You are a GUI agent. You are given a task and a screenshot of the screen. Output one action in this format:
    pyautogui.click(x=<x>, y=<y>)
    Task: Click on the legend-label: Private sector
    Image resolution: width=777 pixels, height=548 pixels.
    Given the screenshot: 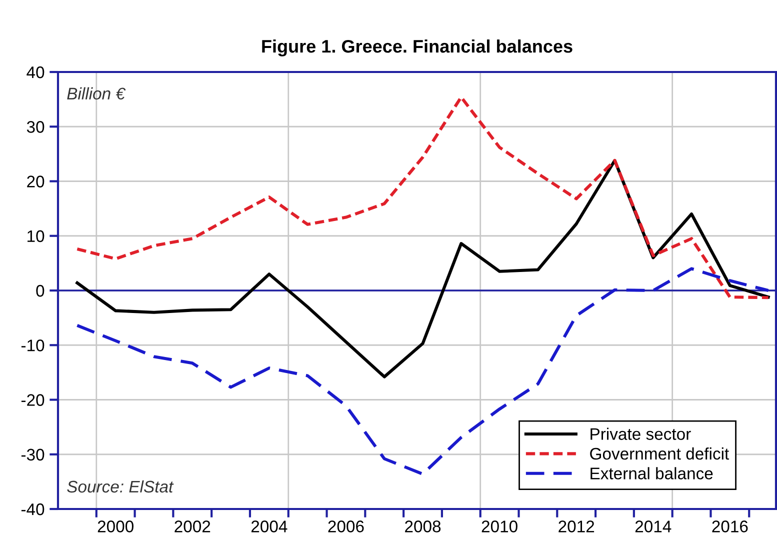 What is the action you would take?
    pyautogui.click(x=640, y=434)
    